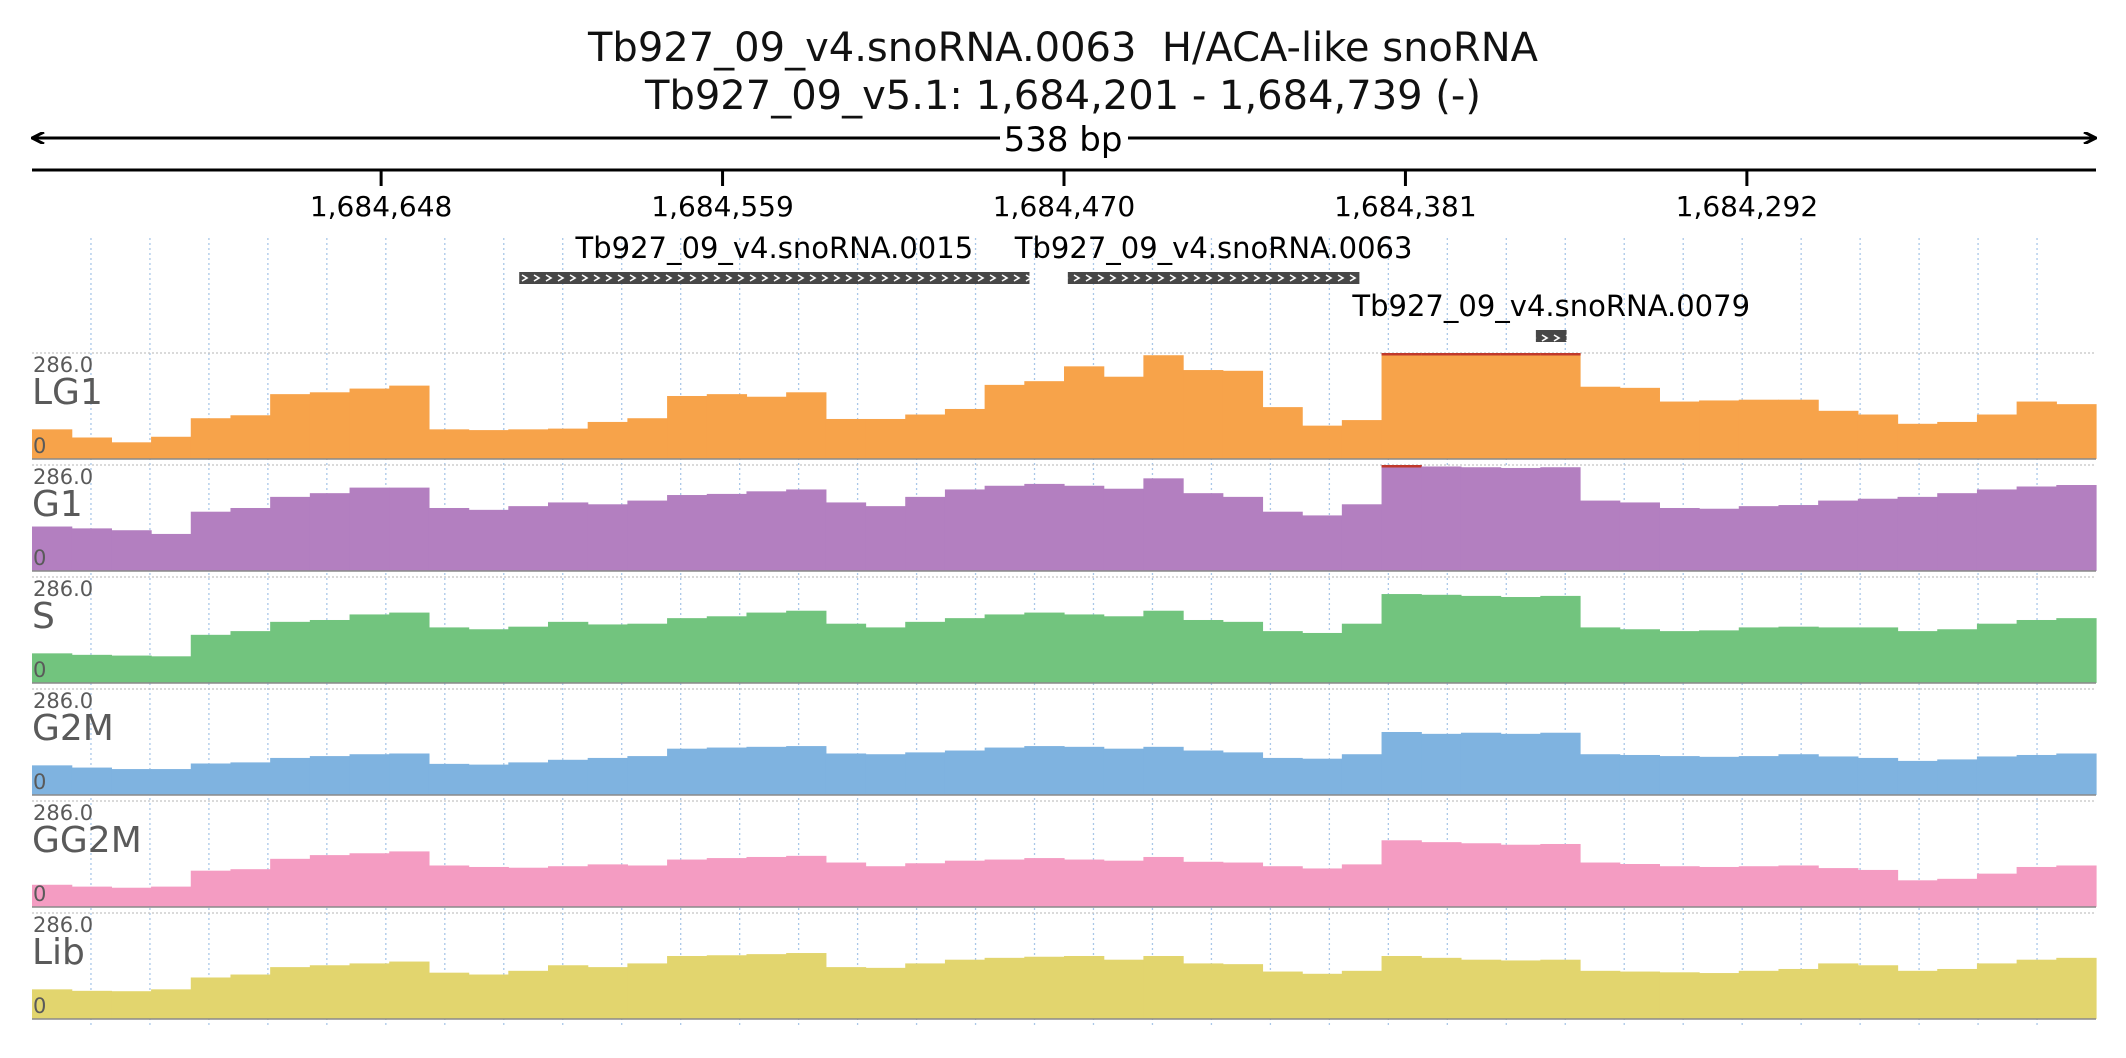 The image size is (2126, 1058). What do you see at coordinates (1551, 336) in the screenshot?
I see `feature-strand-chevrons` at bounding box center [1551, 336].